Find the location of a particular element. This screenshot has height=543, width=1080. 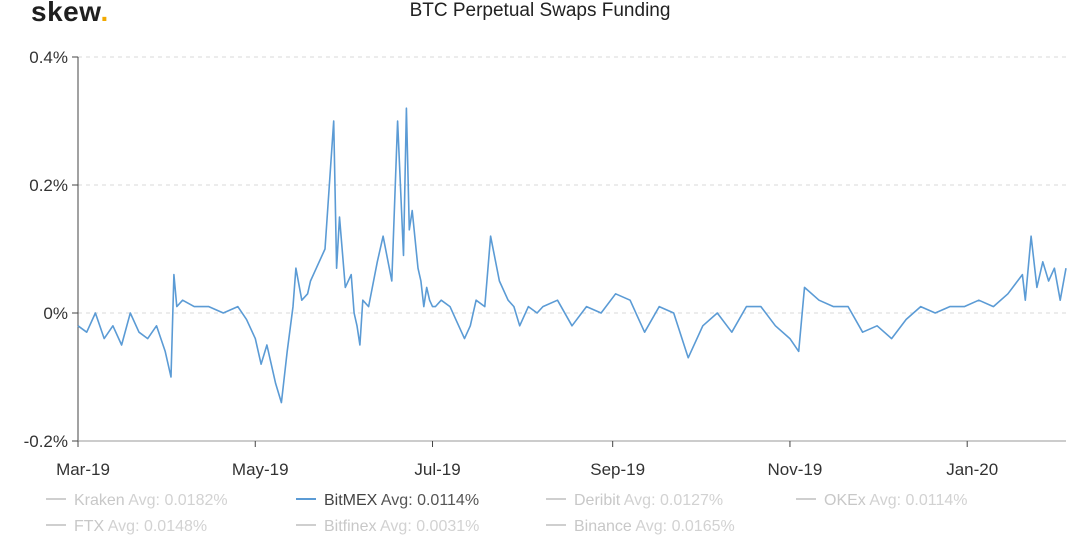

x-tick-label: Sep-19 is located at coordinates (617, 469).